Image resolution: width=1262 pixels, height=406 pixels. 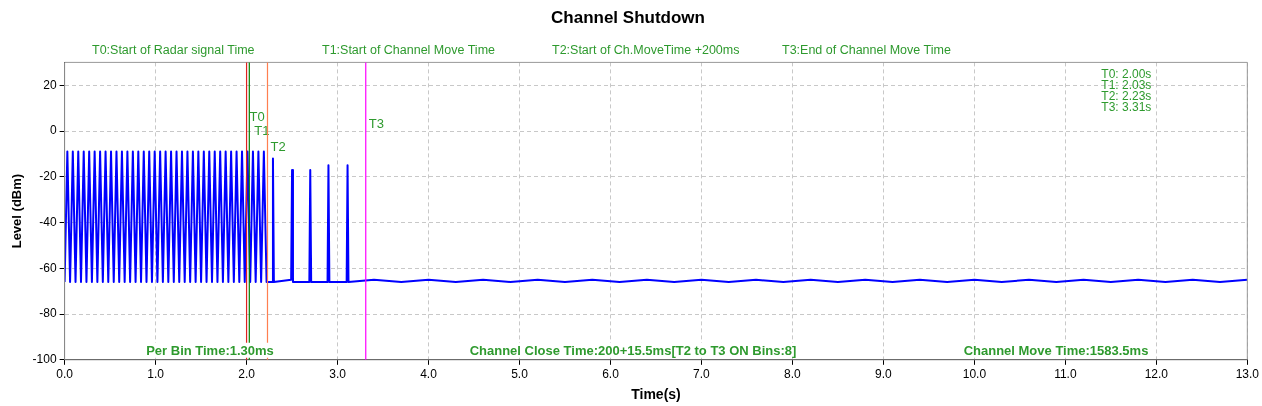 I want to click on x-tick-label: 6.0, so click(x=611, y=374).